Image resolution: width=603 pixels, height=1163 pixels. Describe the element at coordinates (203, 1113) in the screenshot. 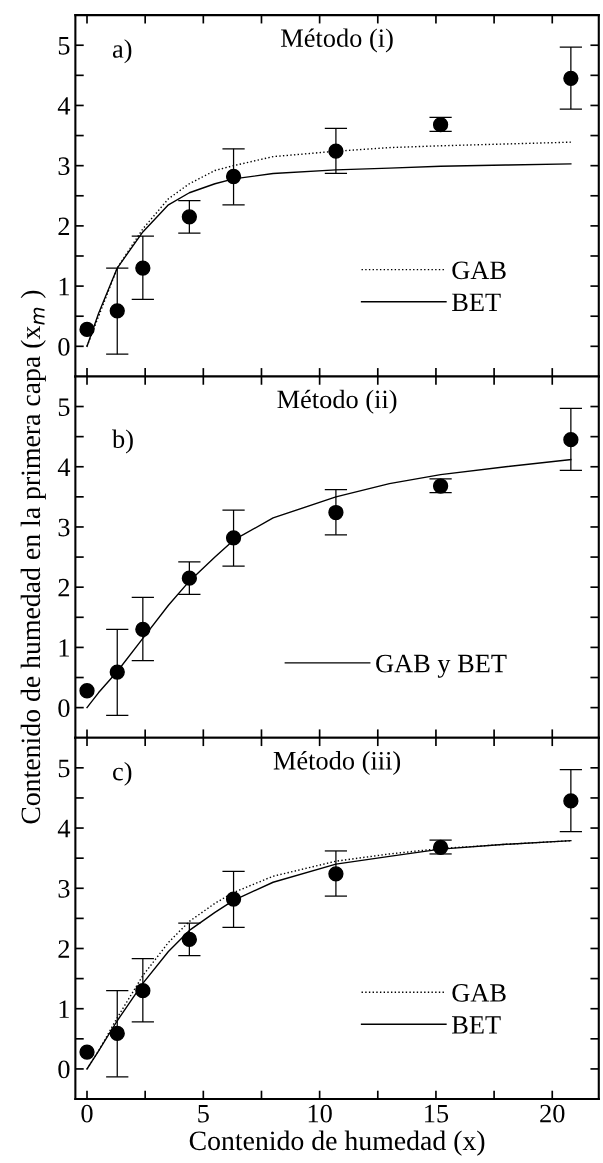

I see `x-tick-label: 5` at that location.